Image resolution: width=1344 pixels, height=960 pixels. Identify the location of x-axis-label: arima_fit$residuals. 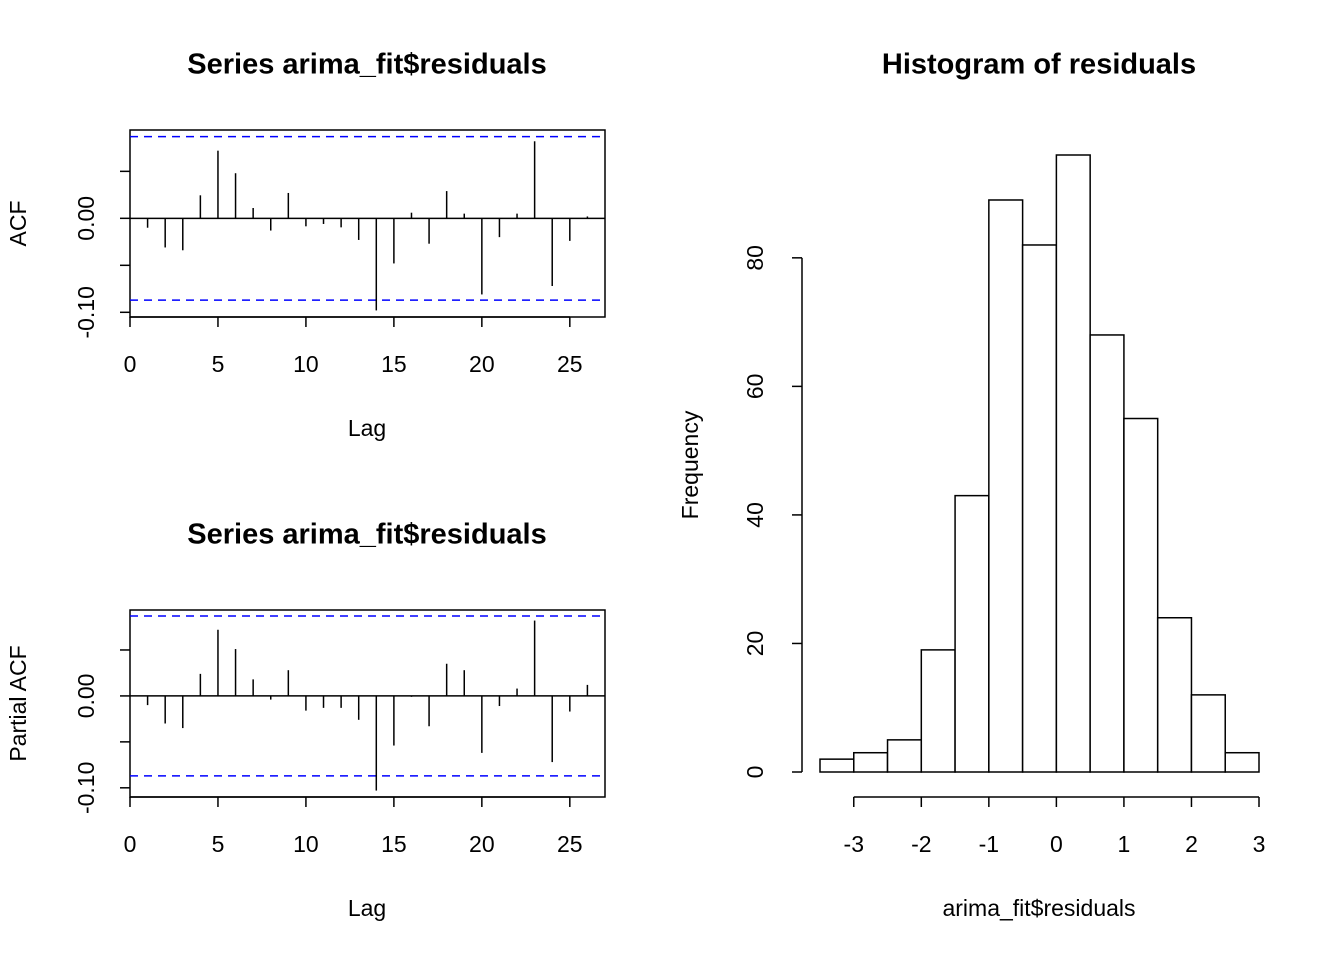
(1038, 908).